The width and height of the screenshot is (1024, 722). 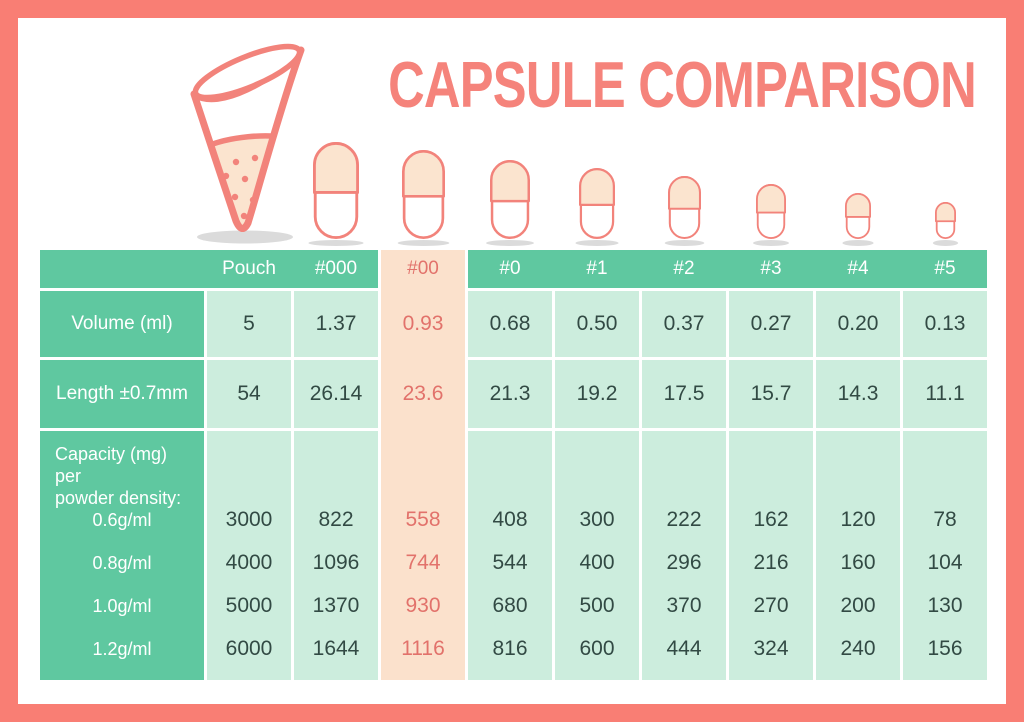 What do you see at coordinates (771, 648) in the screenshot?
I see `cell-1-2g-ml-3: 324` at bounding box center [771, 648].